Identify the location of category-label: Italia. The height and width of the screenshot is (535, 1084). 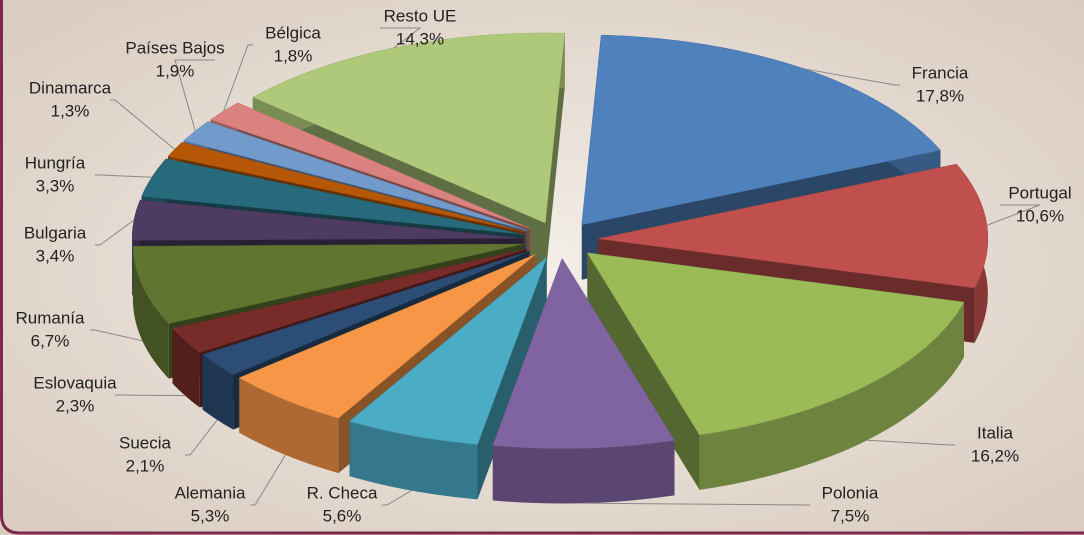
(995, 432).